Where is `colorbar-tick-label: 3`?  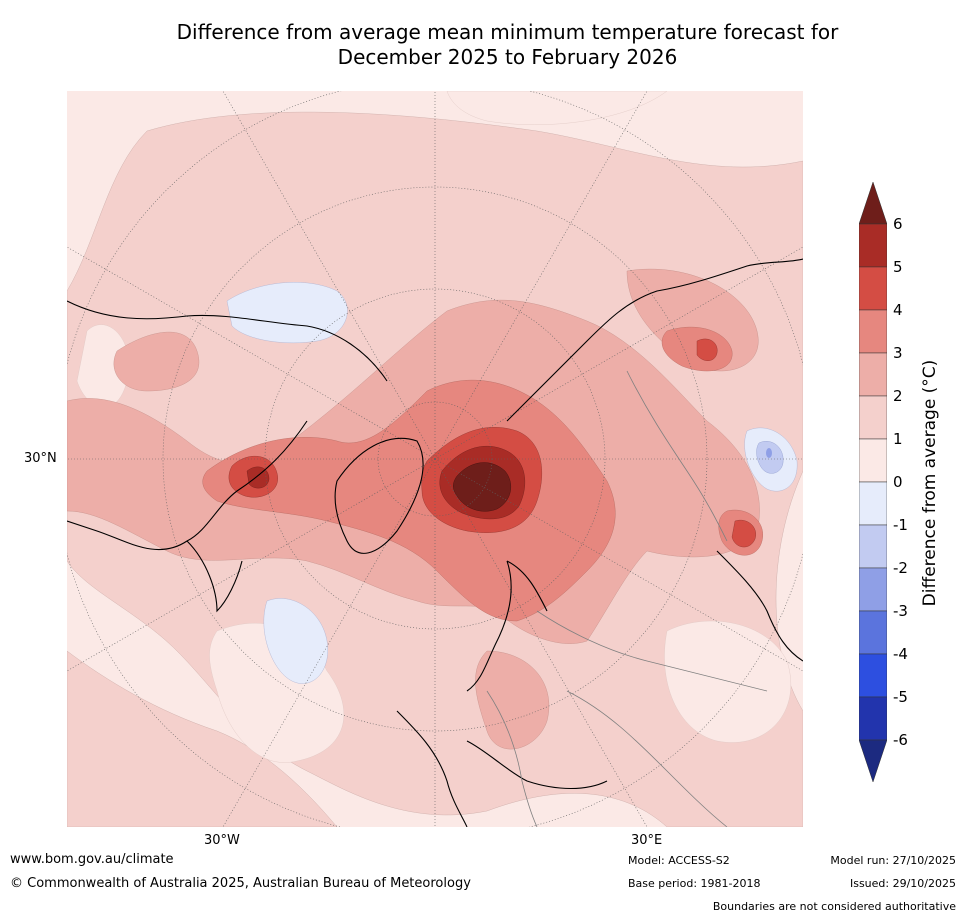
colorbar-tick-label: 3 is located at coordinates (898, 353).